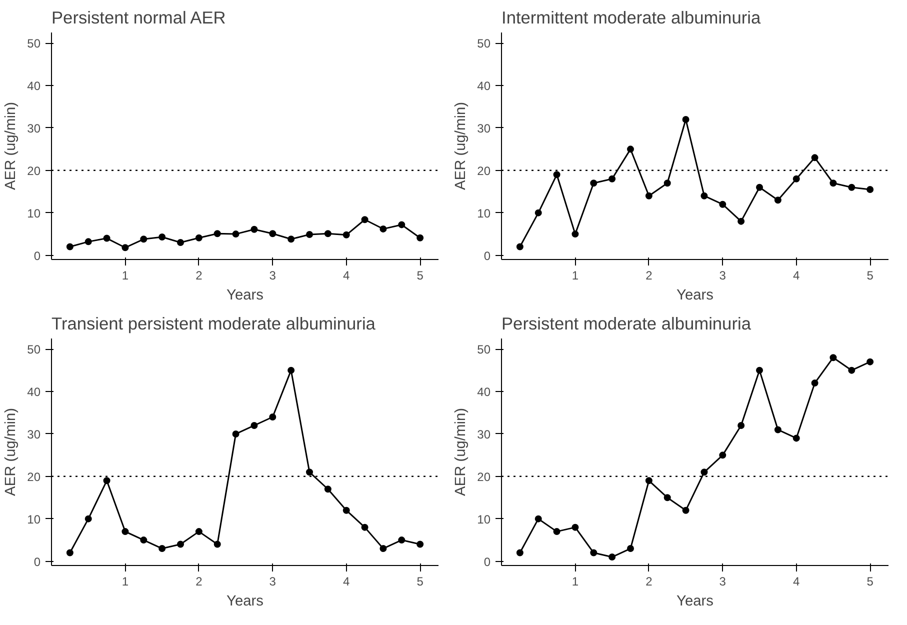 The image size is (907, 625). What do you see at coordinates (627, 324) in the screenshot?
I see `chart-title: Persistent moderate albuminuria` at bounding box center [627, 324].